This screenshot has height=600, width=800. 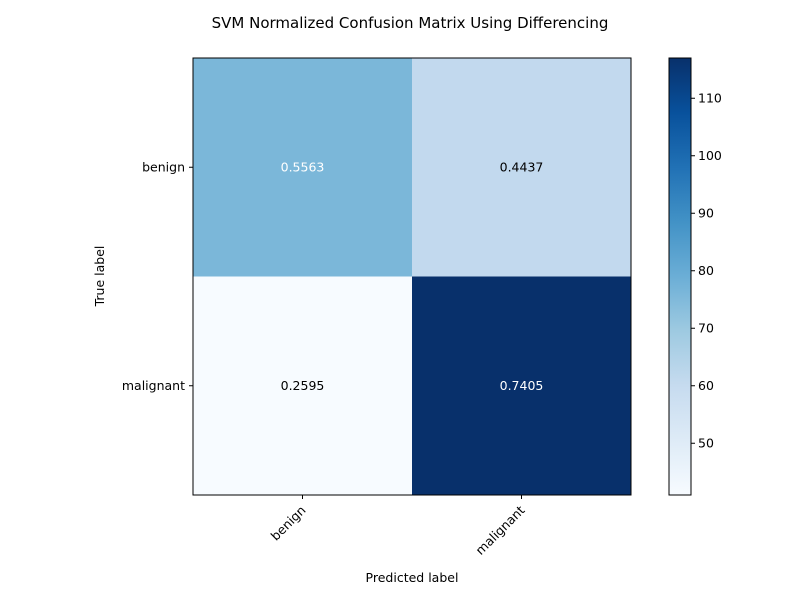 I want to click on colorbar-ticks: 50 60 70 80 90 100 110, so click(x=706, y=270).